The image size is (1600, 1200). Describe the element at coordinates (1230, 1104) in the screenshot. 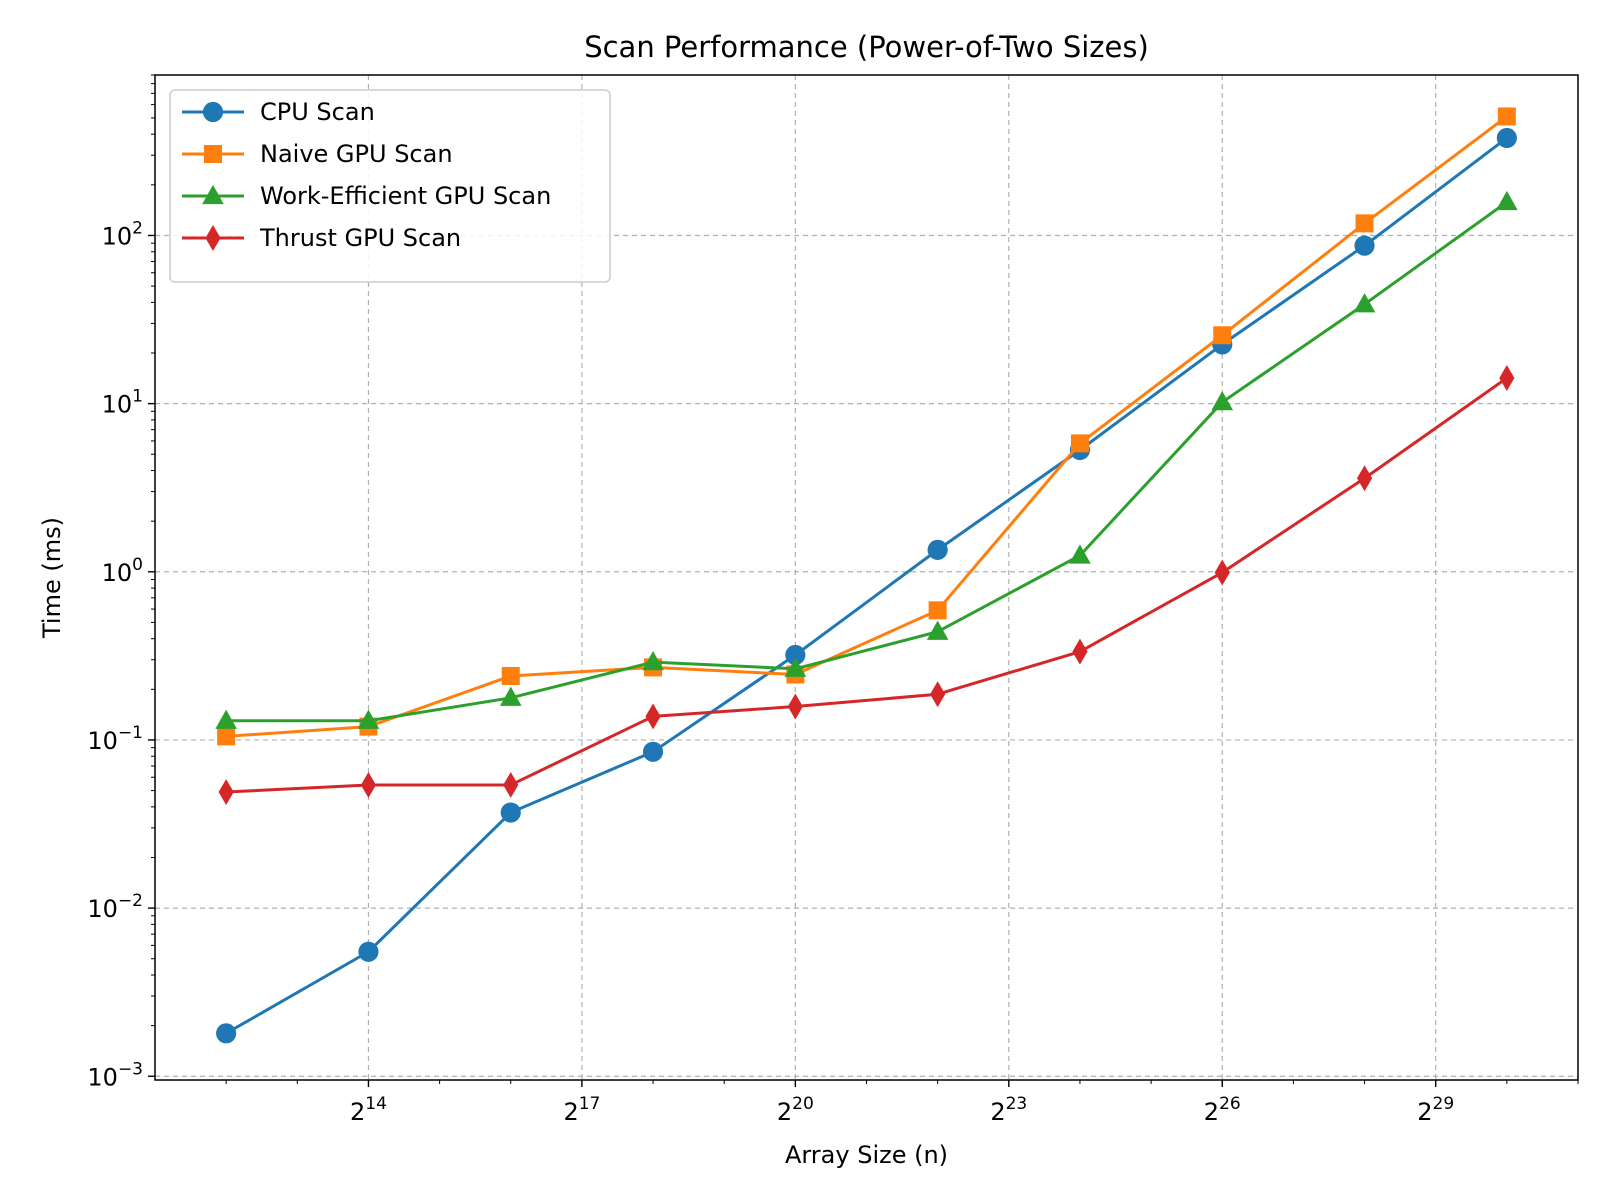

I see `x-tick-exponent: 26` at that location.